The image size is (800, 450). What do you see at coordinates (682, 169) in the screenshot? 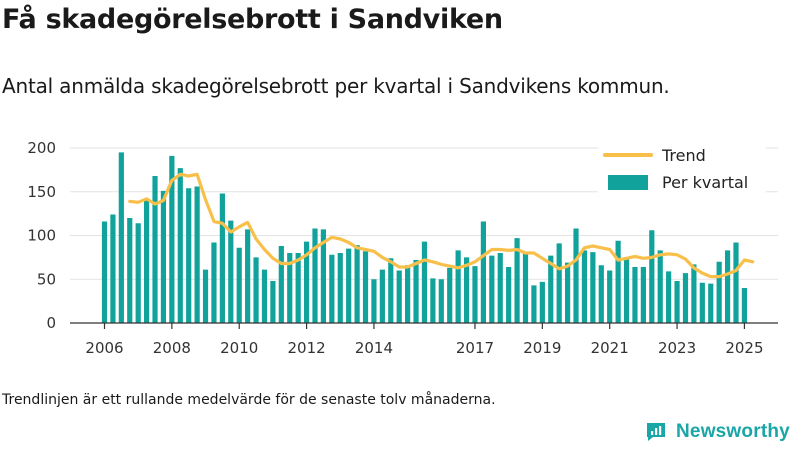
I see `legend: Trend Per kvartal` at bounding box center [682, 169].